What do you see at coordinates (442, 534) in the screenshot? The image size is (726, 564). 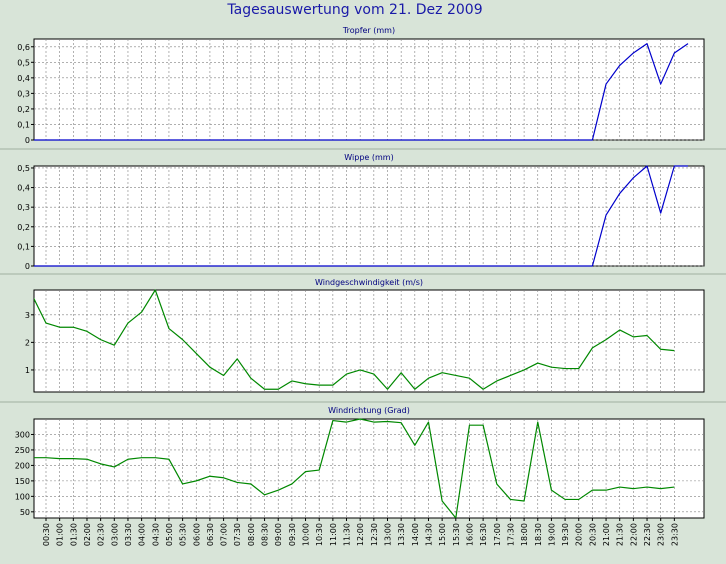 I see `x-tick-label: 15:00` at bounding box center [442, 534].